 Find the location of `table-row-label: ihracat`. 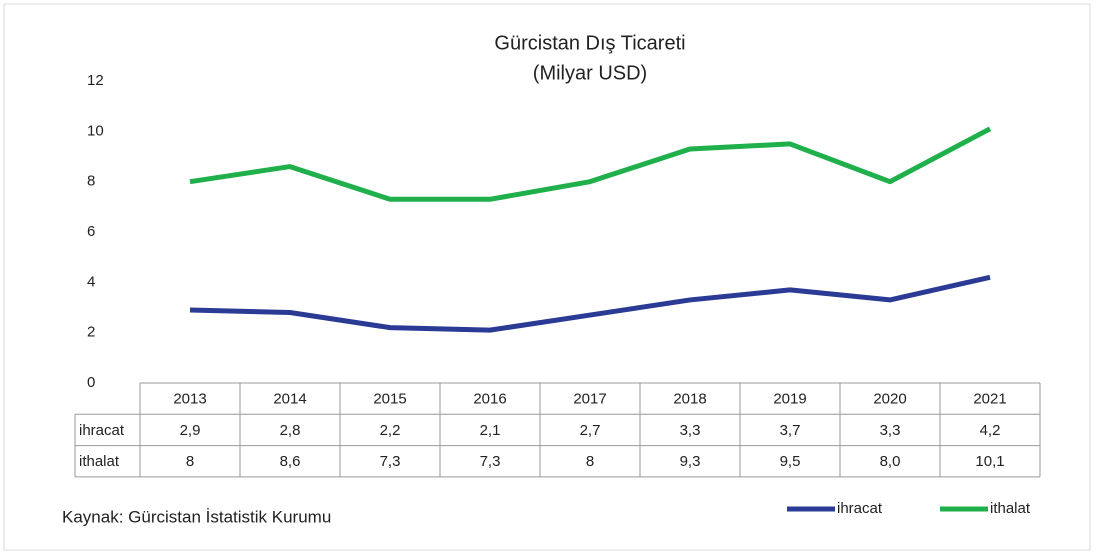

table-row-label: ihracat is located at coordinates (102, 430).